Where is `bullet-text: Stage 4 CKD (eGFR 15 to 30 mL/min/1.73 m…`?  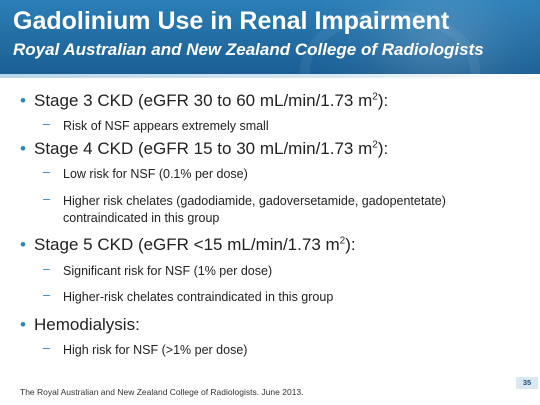
bullet-text: Stage 4 CKD (eGFR 15 to 30 mL/min/1.73 m… is located at coordinates (211, 148).